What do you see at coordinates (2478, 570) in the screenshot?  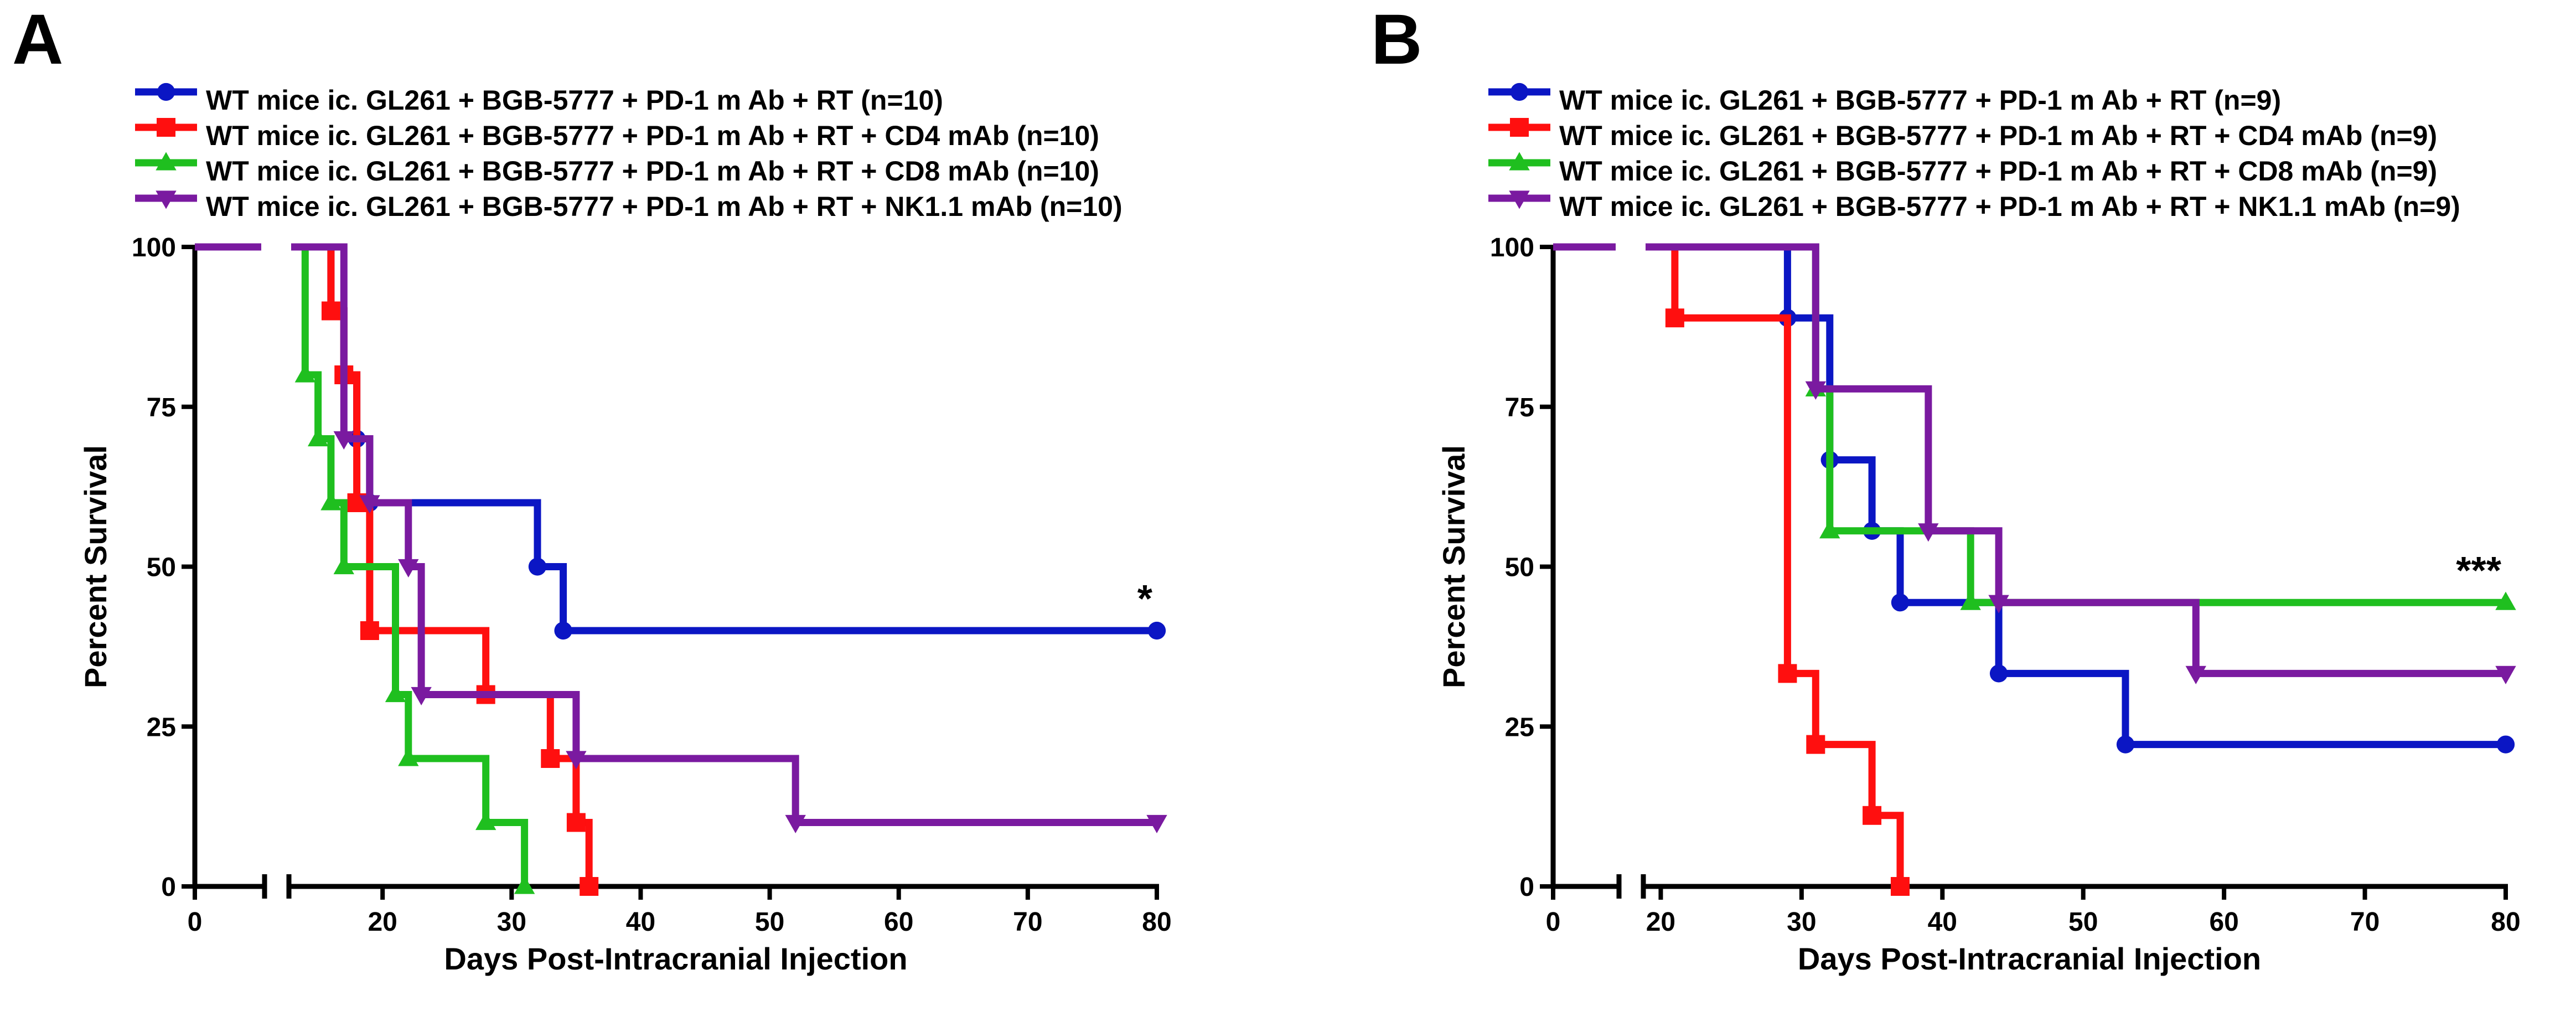 I see `significance-marker: ***` at bounding box center [2478, 570].